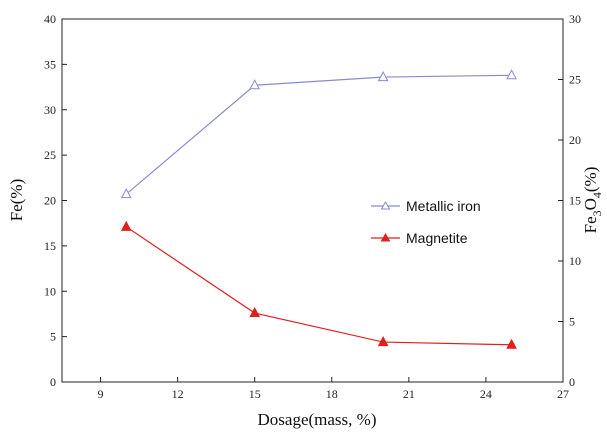  Describe the element at coordinates (50, 64) in the screenshot. I see `y-left-tick-label: 35` at that location.